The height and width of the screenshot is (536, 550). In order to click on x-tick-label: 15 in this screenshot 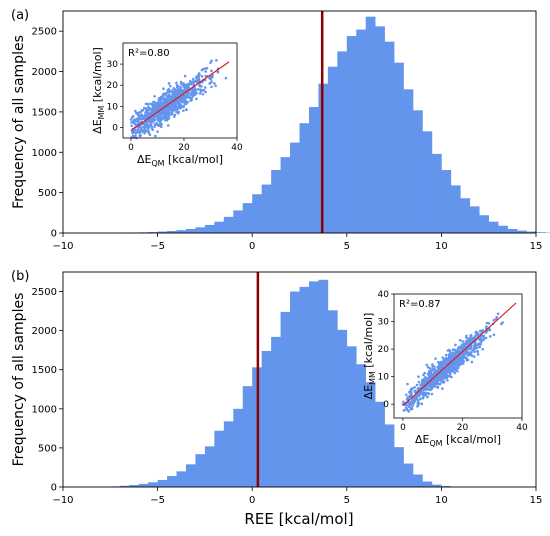, I will do `click(536, 246)`.